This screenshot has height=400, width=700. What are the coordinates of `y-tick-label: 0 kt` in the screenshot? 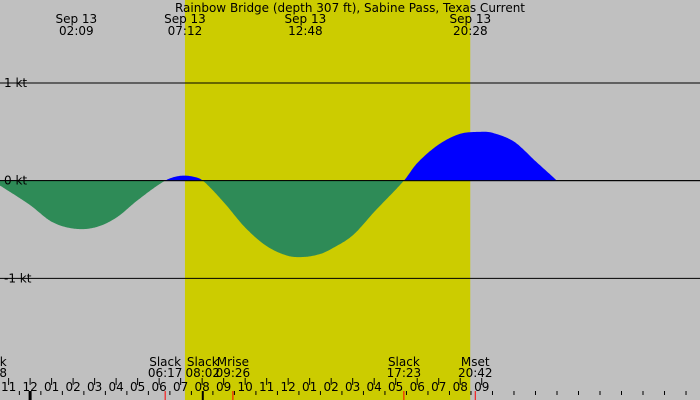 It's located at (15, 181).